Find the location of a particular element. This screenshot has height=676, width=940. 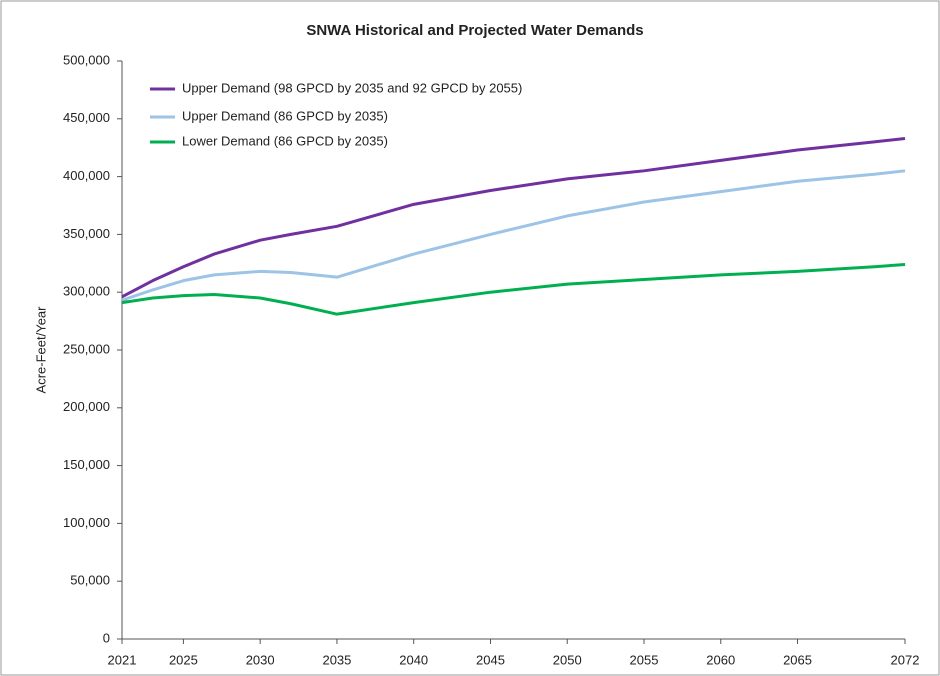

x-tick-label: 2040 is located at coordinates (413, 659).